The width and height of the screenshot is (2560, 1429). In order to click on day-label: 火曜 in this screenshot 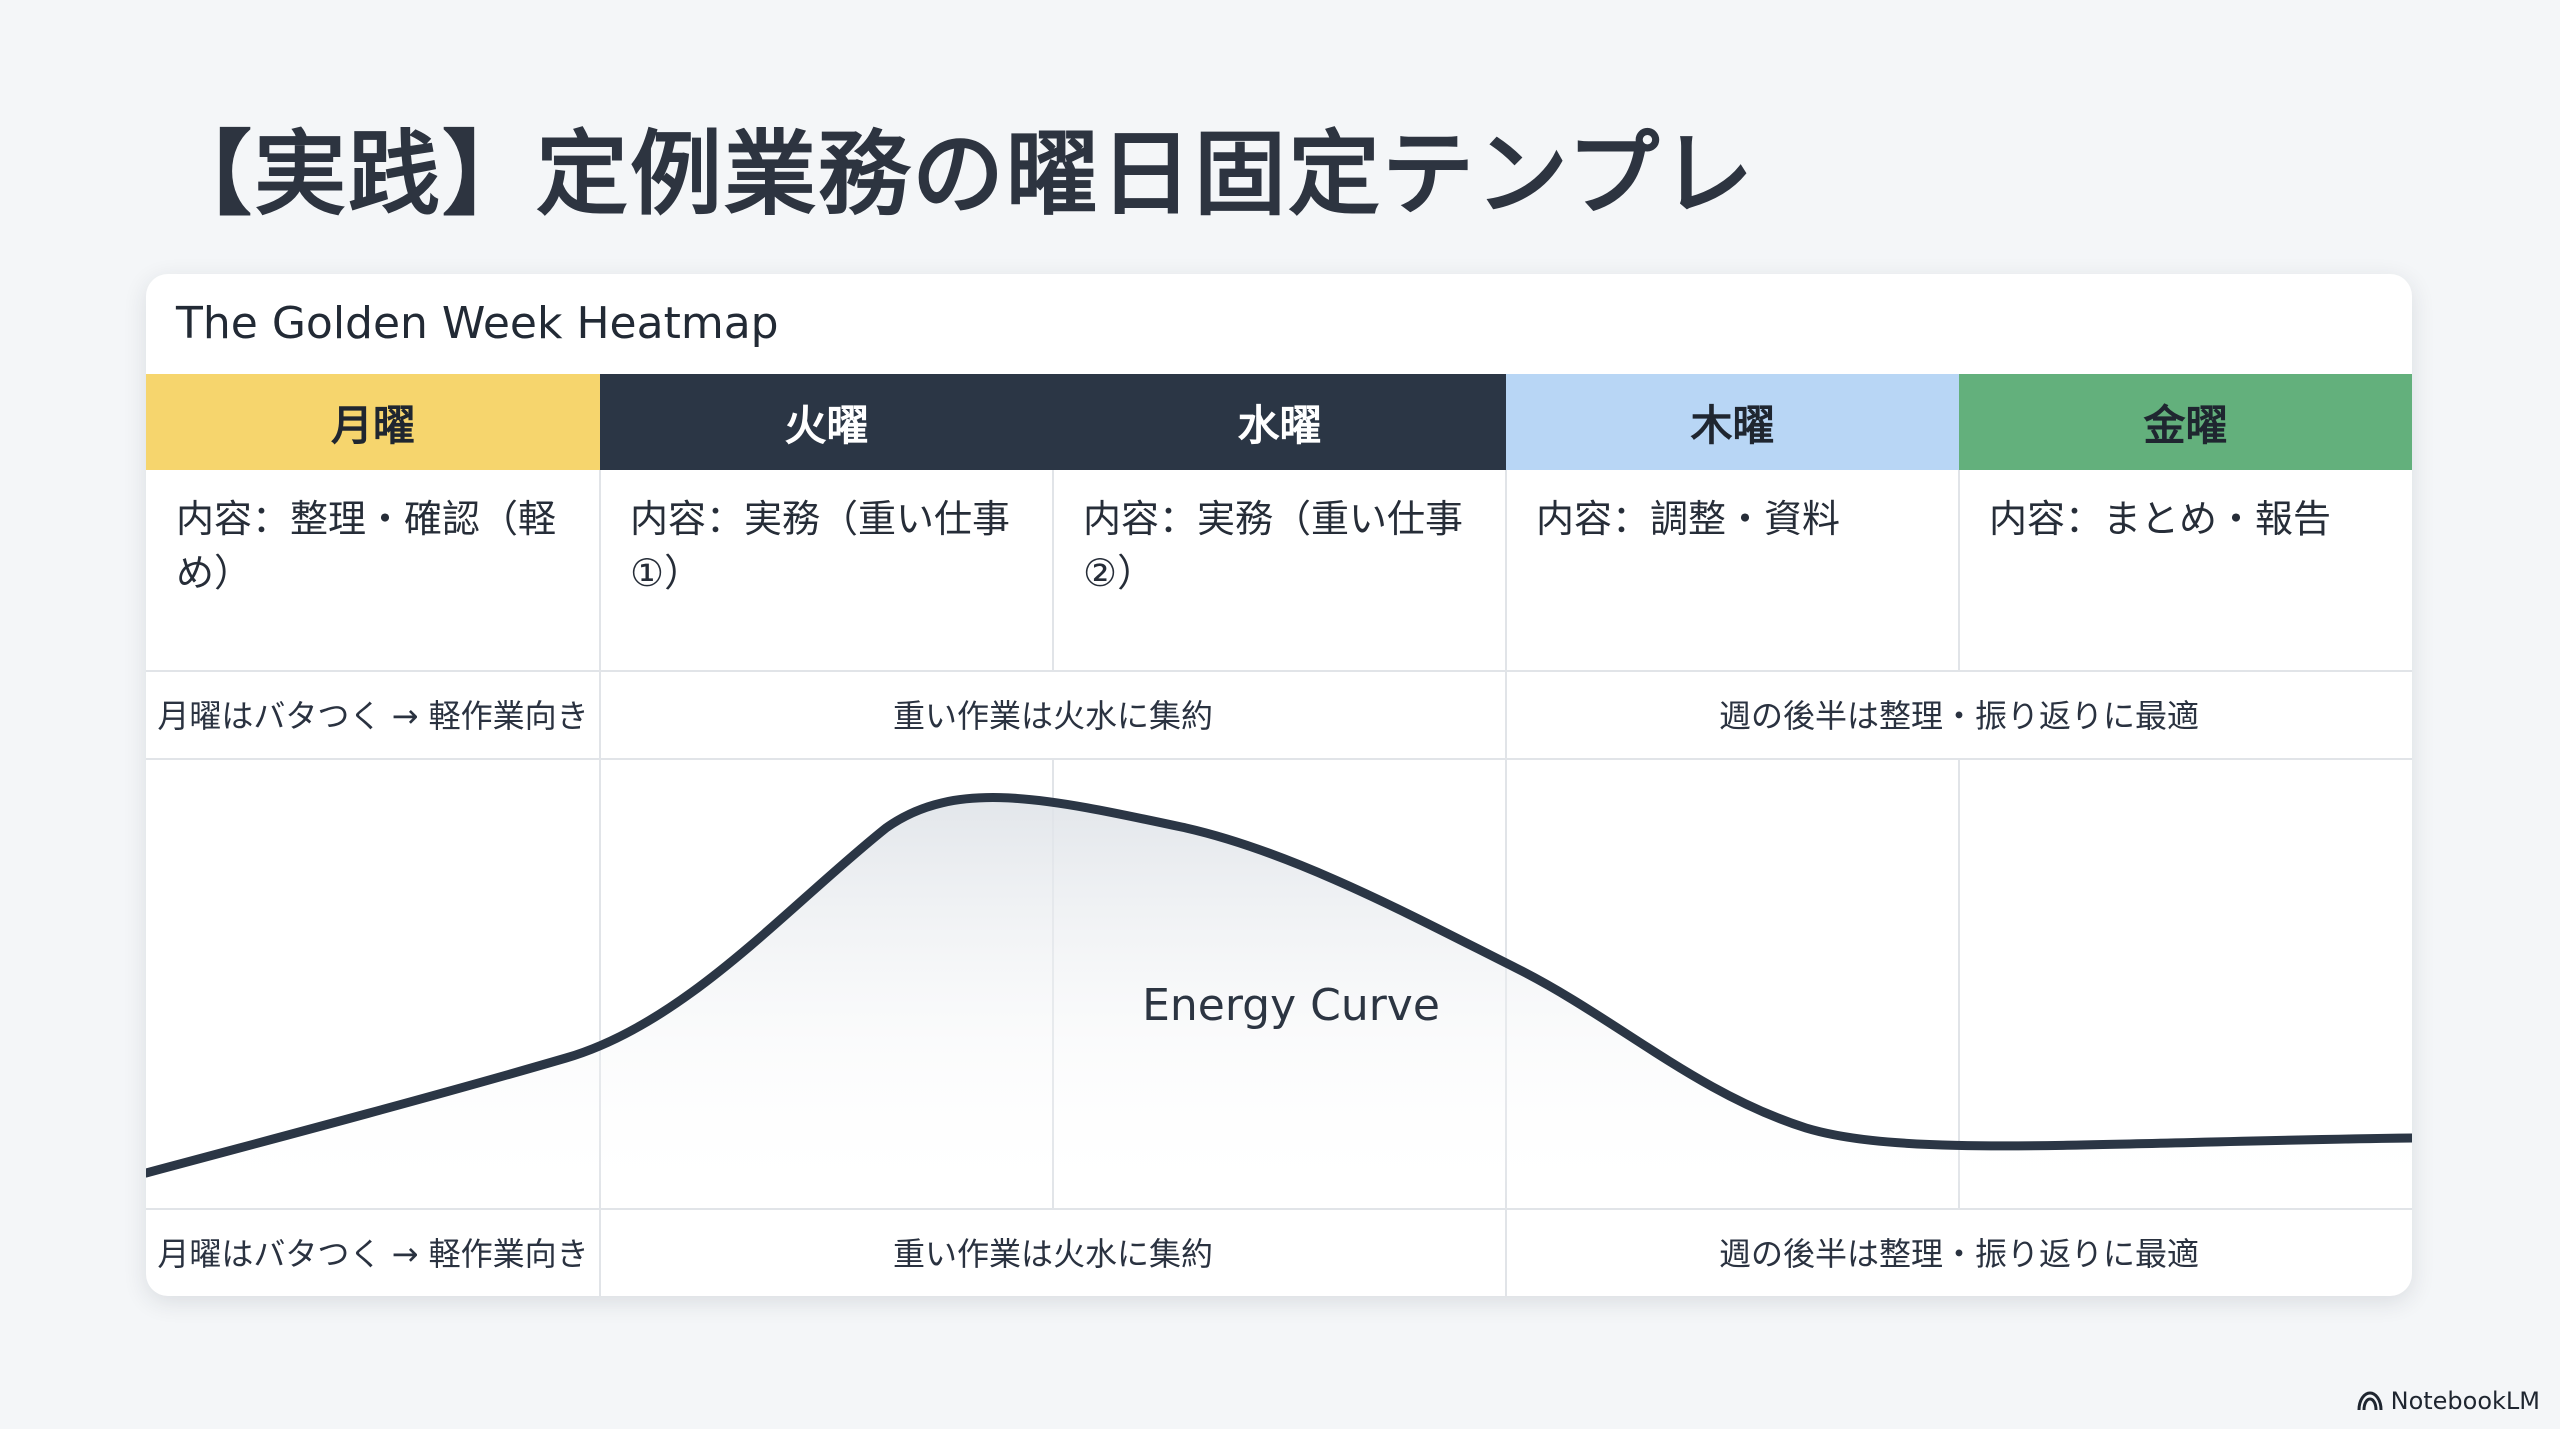, I will do `click(826, 425)`.